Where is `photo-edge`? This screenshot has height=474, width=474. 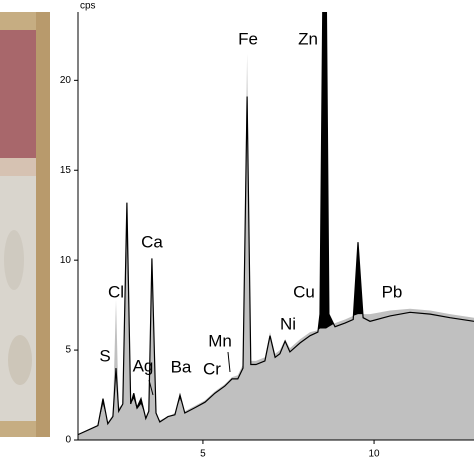 photo-edge is located at coordinates (43, 224).